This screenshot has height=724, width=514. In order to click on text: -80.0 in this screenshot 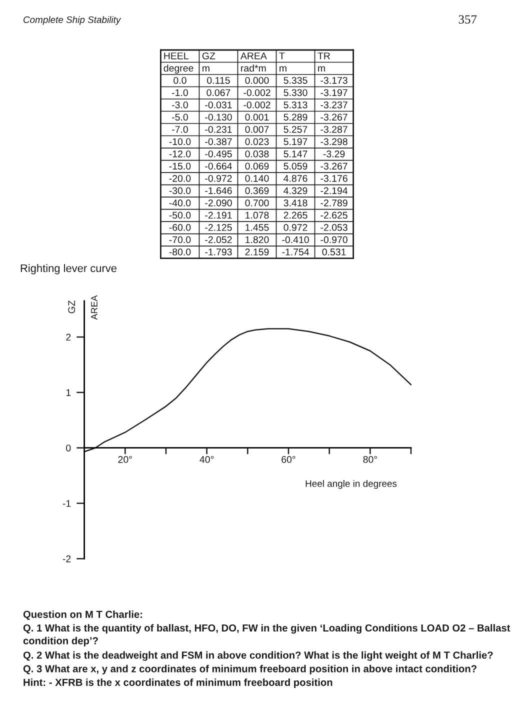, I will do `click(180, 252)`.